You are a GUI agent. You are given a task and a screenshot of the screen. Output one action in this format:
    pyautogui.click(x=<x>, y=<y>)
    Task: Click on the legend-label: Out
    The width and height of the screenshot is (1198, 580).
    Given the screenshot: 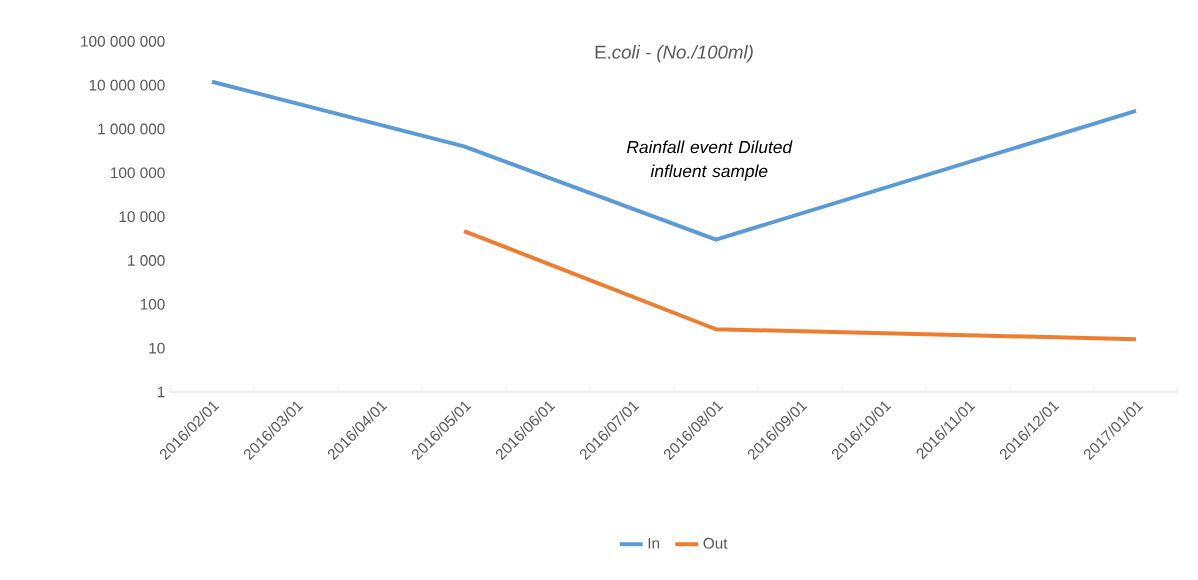 What is the action you would take?
    pyautogui.click(x=715, y=543)
    